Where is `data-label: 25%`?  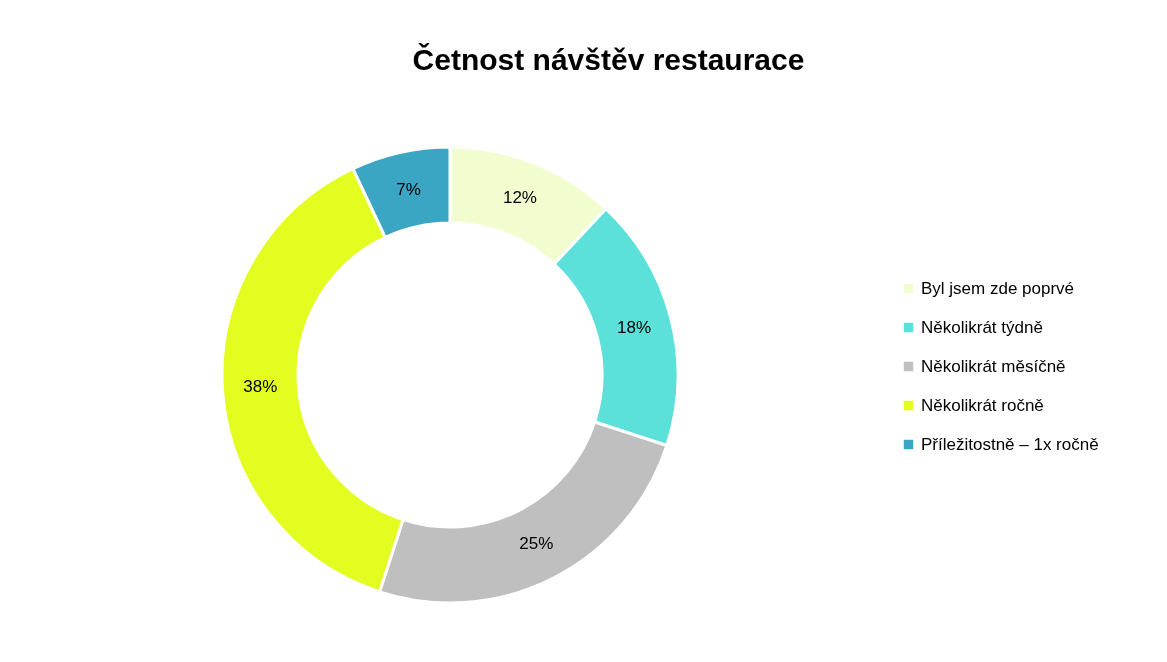 data-label: 25% is located at coordinates (536, 544).